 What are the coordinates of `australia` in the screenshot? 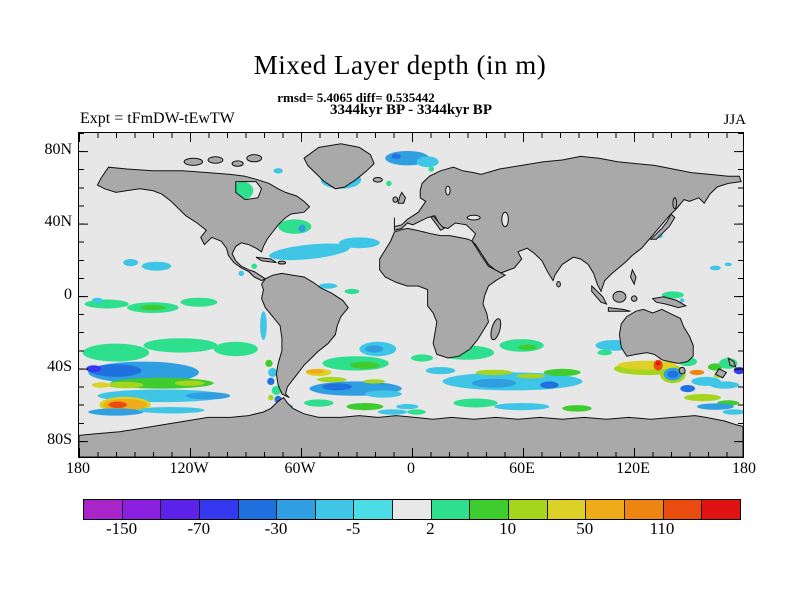 It's located at (656, 336).